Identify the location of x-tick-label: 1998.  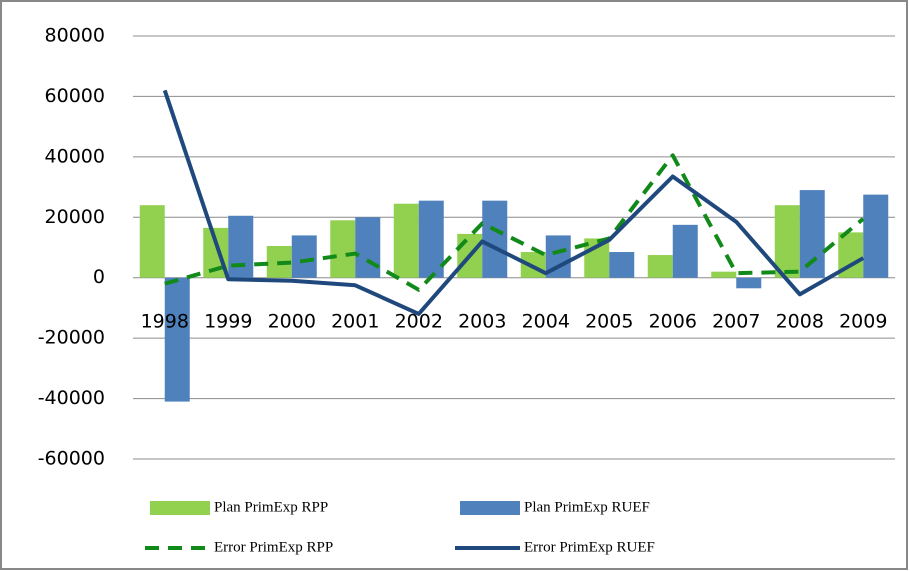
(165, 322).